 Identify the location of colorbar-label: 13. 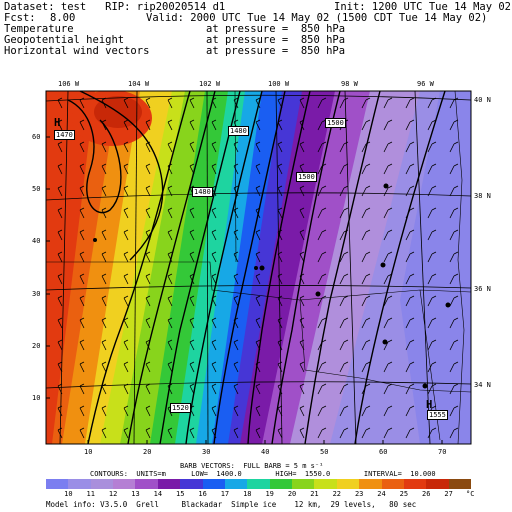
(135, 494).